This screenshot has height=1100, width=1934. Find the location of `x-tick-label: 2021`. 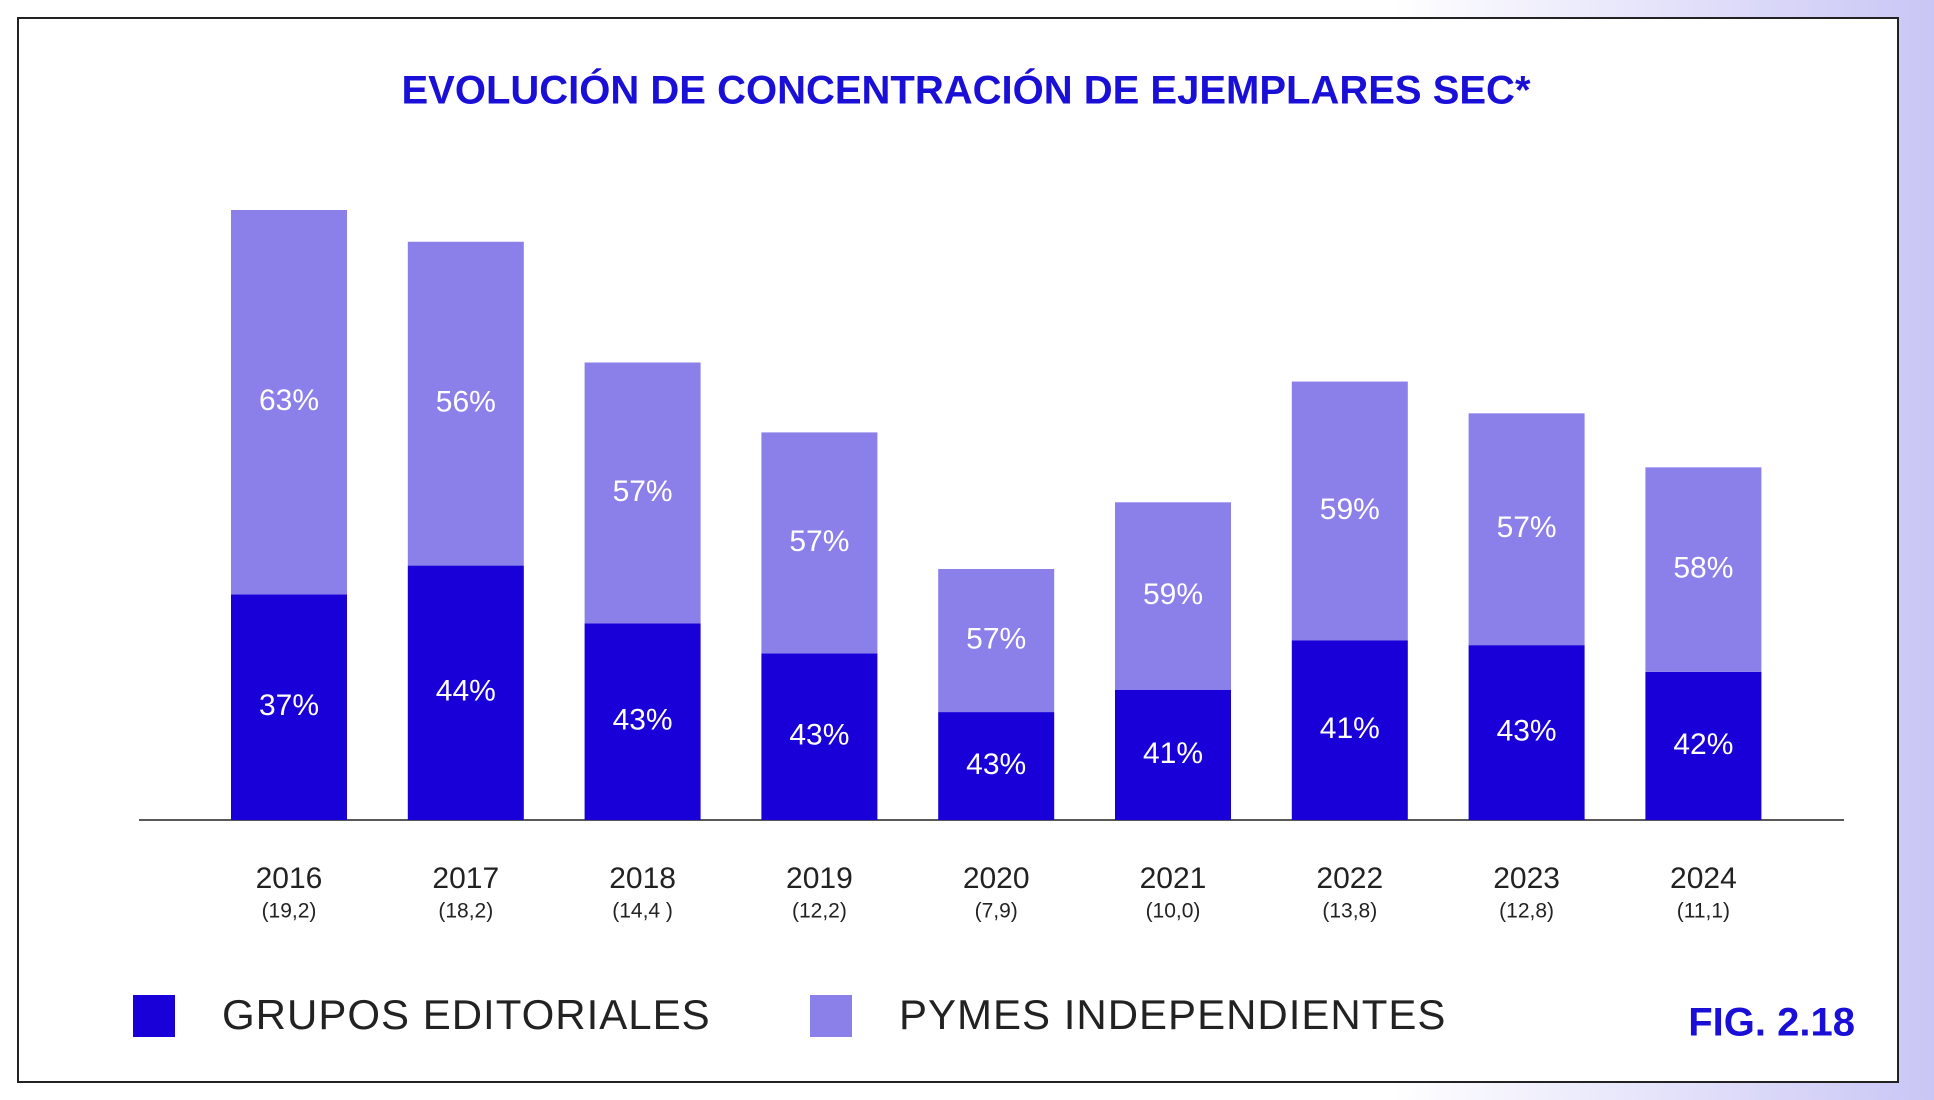

x-tick-label: 2021 is located at coordinates (1173, 878).